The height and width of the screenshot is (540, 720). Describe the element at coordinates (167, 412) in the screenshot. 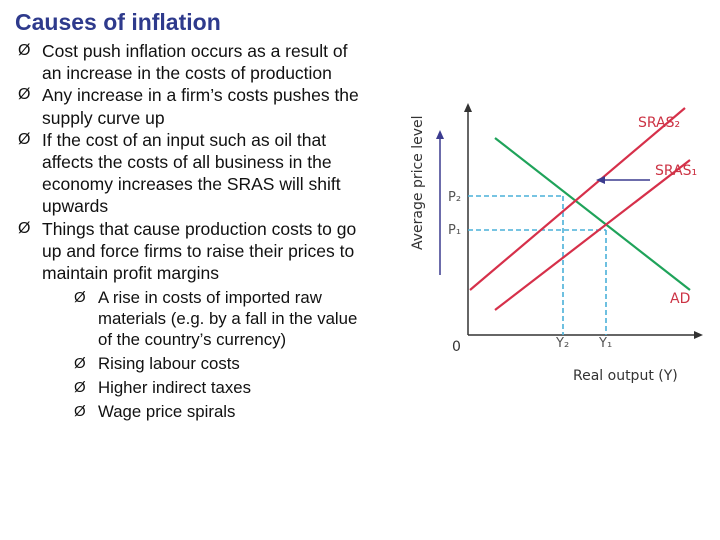

I see `sub-bullet-text: Wage price spirals` at that location.